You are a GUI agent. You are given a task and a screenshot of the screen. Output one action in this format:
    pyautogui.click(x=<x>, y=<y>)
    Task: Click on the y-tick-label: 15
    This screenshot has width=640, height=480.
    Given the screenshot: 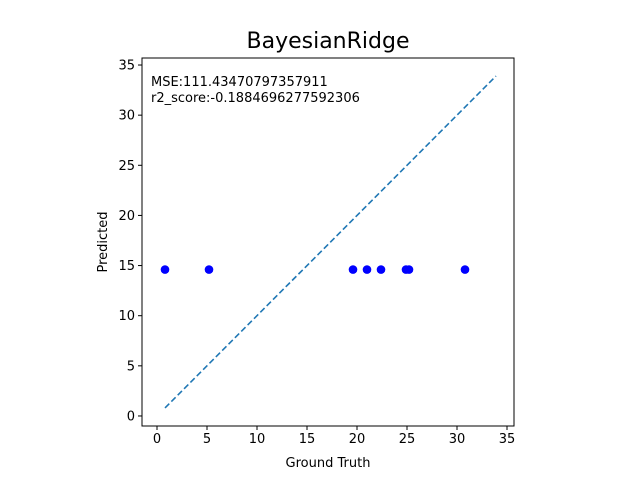 What is the action you would take?
    pyautogui.click(x=126, y=266)
    